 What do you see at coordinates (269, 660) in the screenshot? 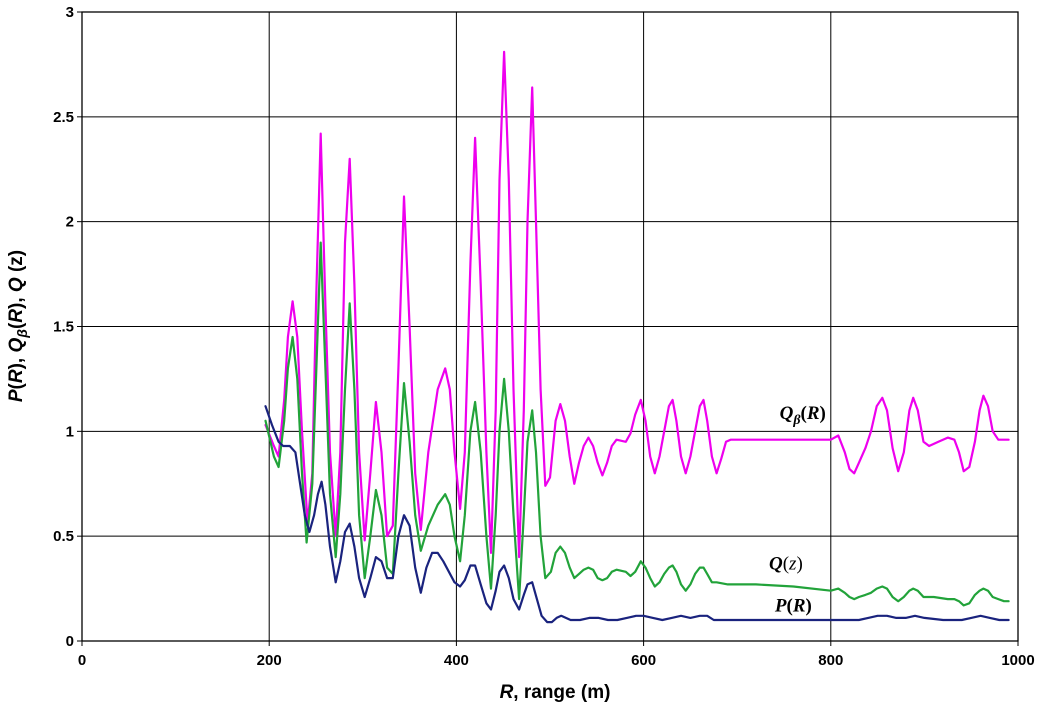
I see `x-tick-label: 200` at bounding box center [269, 660].